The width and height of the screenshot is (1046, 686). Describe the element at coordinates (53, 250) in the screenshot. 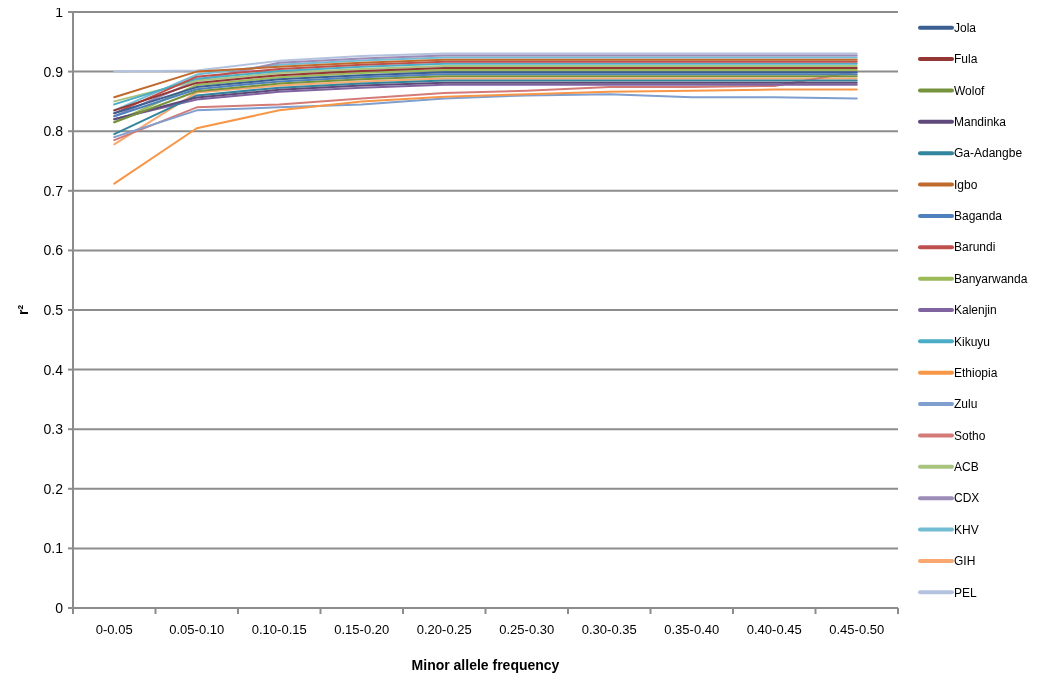

I see `y-tick-label: 0.6` at that location.